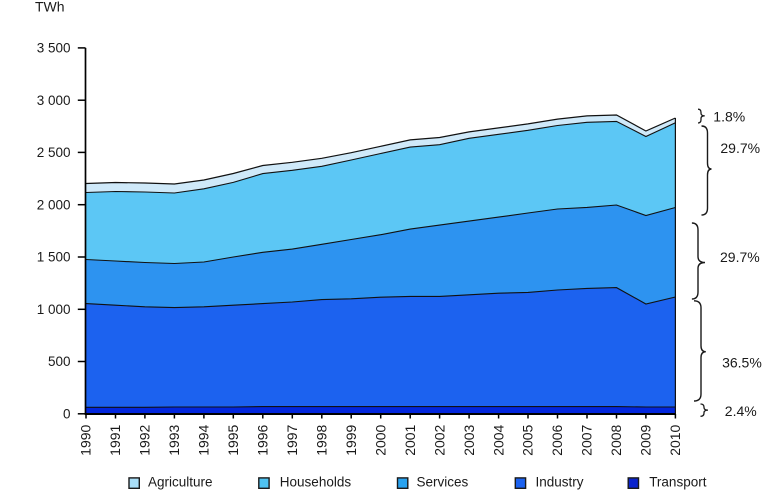 Image resolution: width=768 pixels, height=497 pixels. Describe the element at coordinates (646, 439) in the screenshot. I see `svg-text: 2009` at that location.